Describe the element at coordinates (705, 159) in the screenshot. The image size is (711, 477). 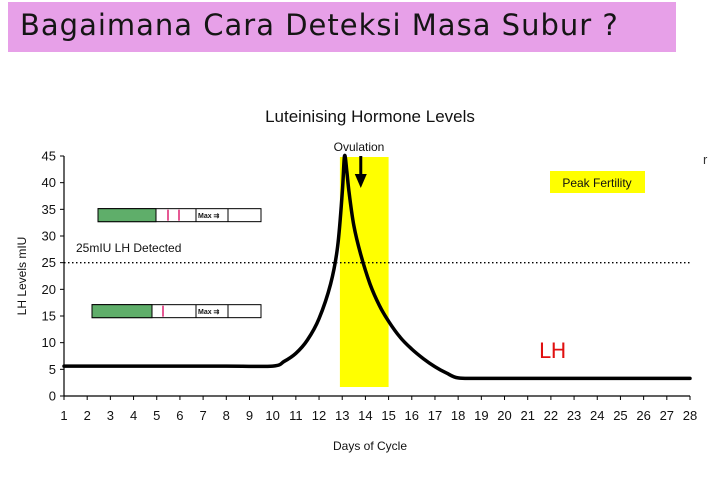
I see `stray-mark: r` at that location.